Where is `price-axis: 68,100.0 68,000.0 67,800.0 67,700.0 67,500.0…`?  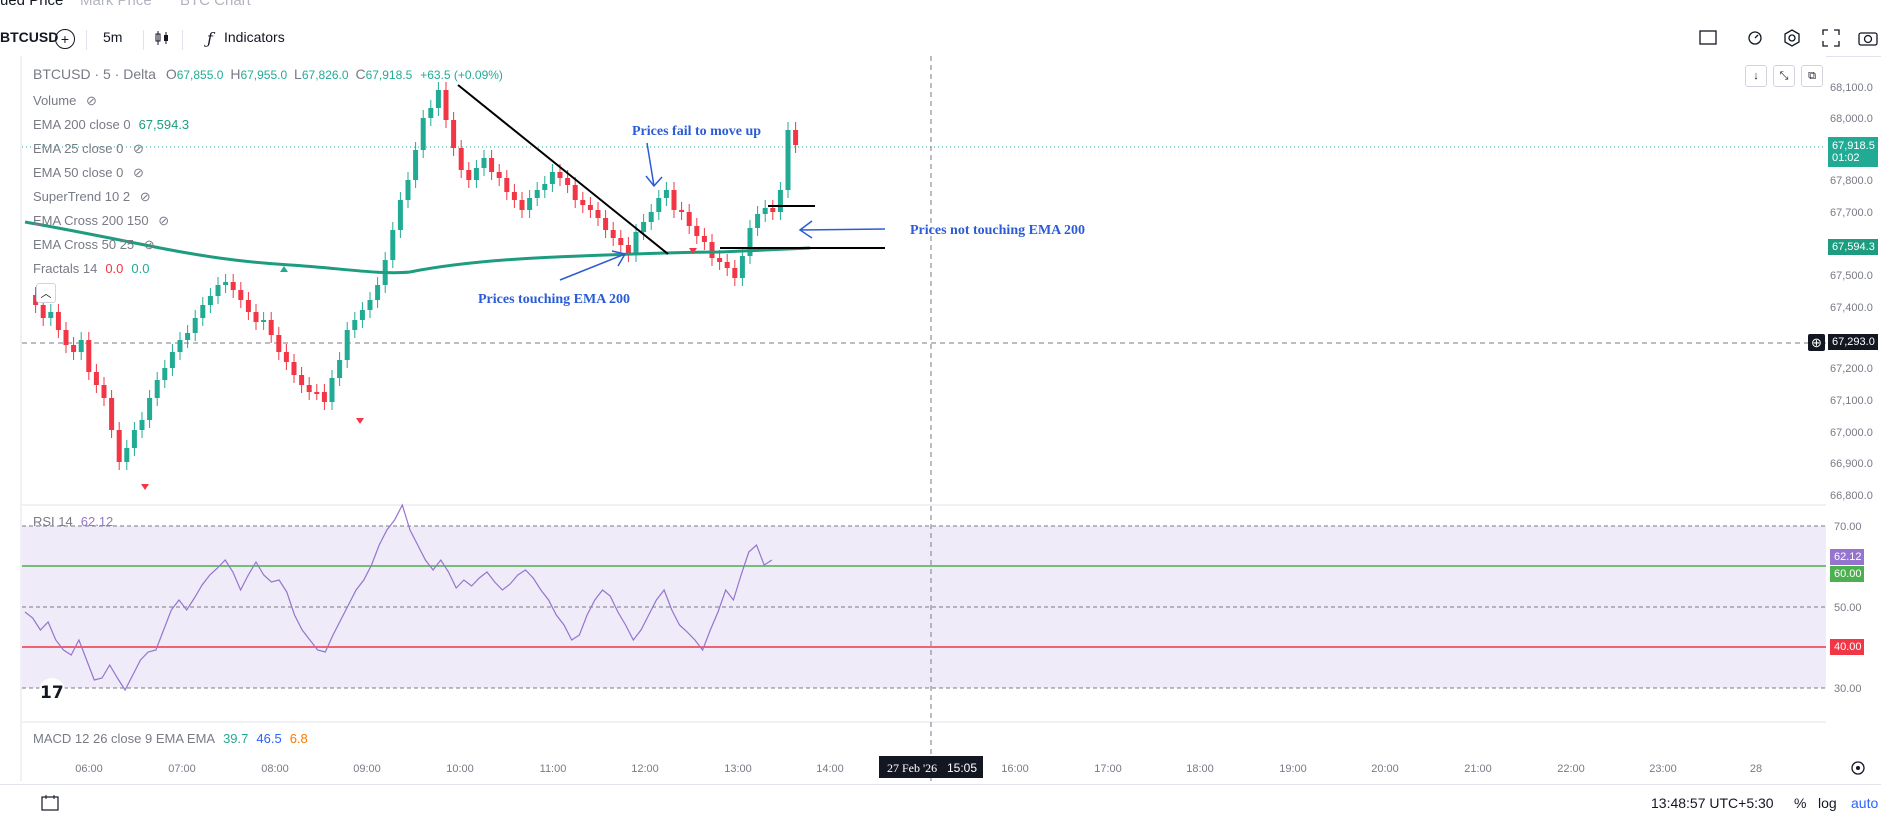
price-axis: 68,100.0 68,000.0 67,800.0 67,700.0 67,500.0… is located at coordinates (1853, 416).